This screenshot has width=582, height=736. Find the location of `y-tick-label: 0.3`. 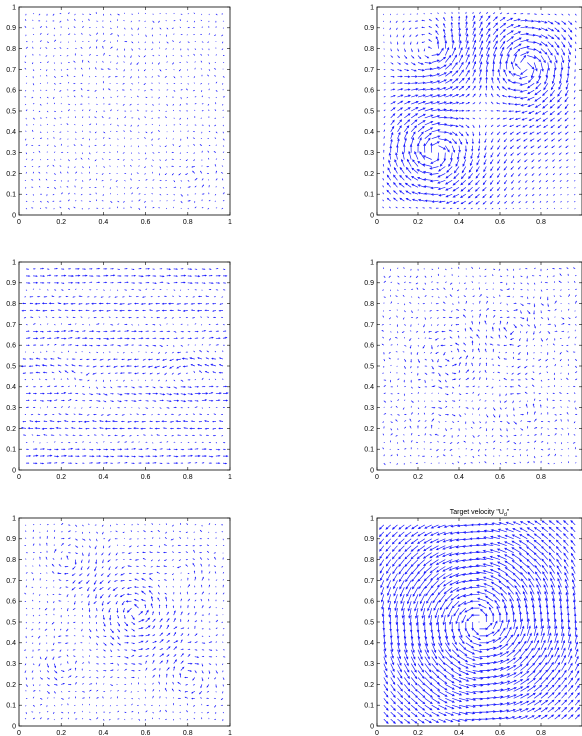

y-tick-label: 0.3 is located at coordinates (11, 408).